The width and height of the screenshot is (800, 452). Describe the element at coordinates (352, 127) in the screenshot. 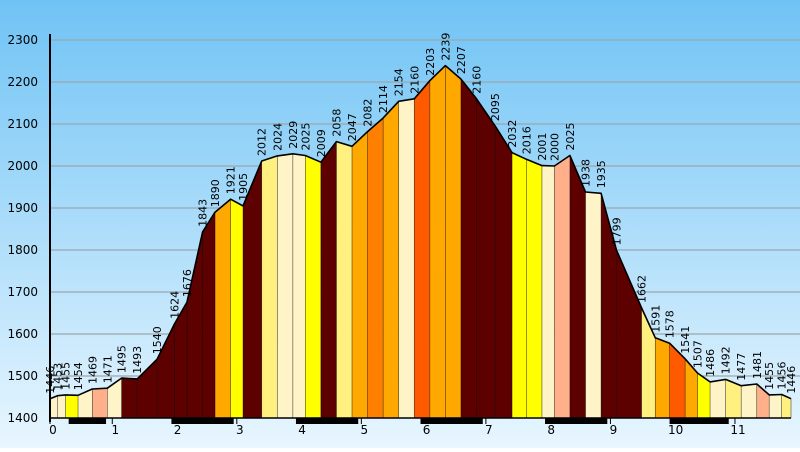

I see `elevation-data-label: 2047` at that location.